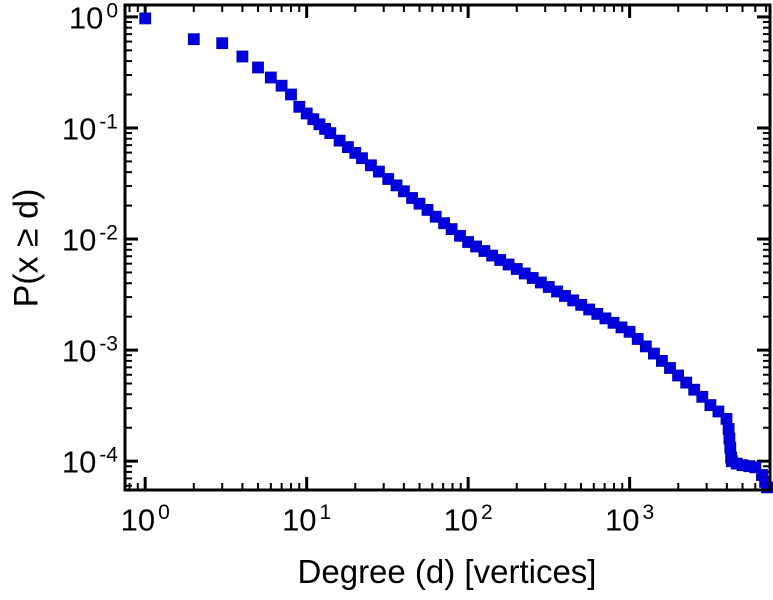  What do you see at coordinates (93, 18) in the screenshot?
I see `y-tick-label: 10 0` at bounding box center [93, 18].